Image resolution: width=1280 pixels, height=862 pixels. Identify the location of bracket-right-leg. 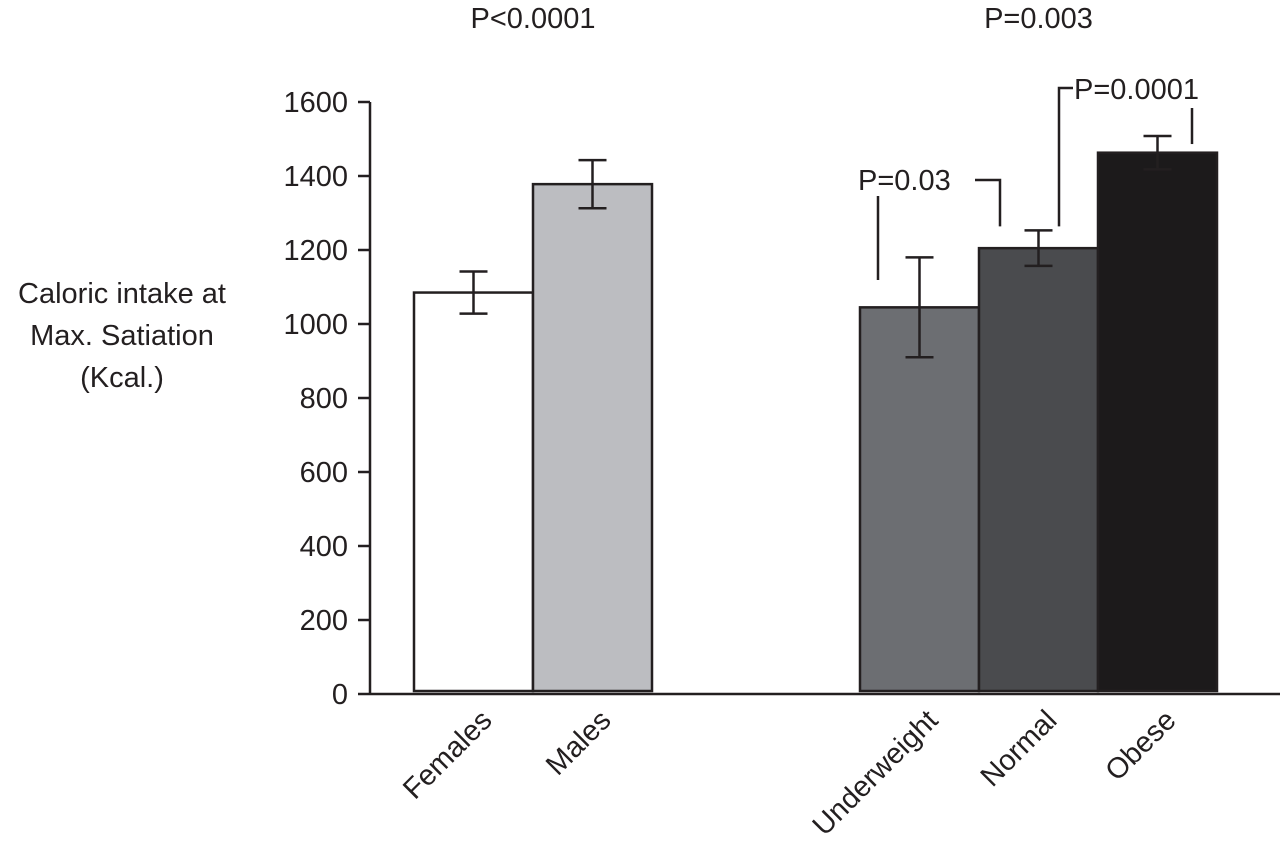
(988, 202).